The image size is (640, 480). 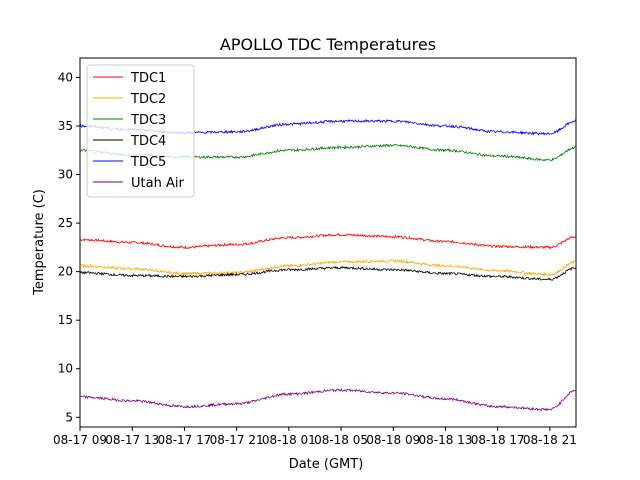 What do you see at coordinates (148, 120) in the screenshot?
I see `legend-label: TDC3` at bounding box center [148, 120].